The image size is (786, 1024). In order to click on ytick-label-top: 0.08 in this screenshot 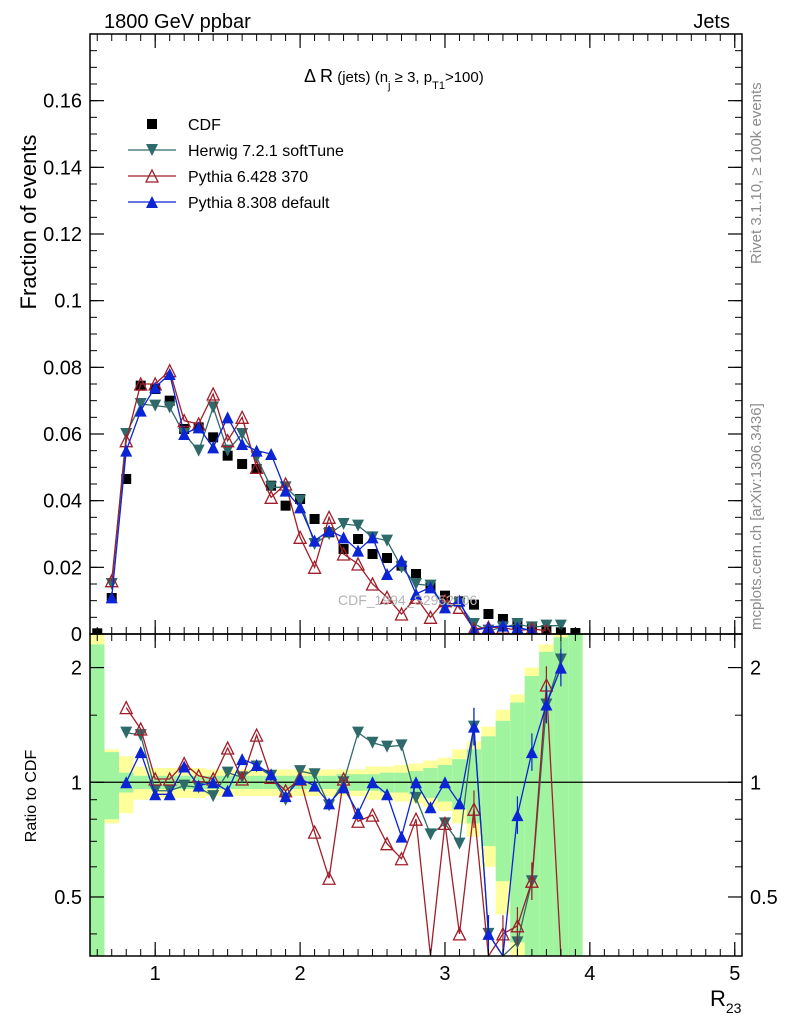, I will do `click(62, 368)`.